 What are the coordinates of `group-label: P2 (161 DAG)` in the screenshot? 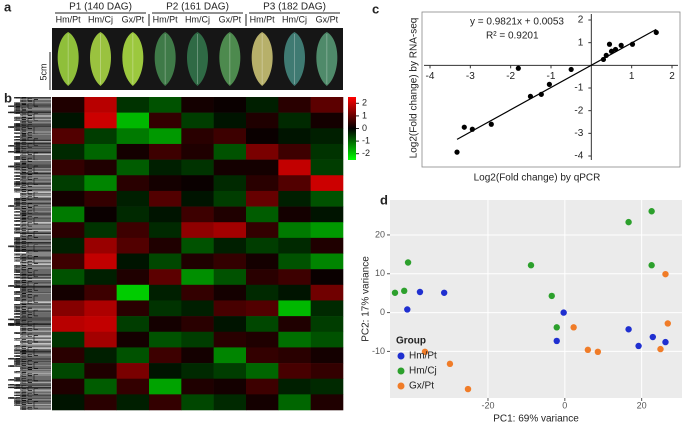 It's located at (197, 7).